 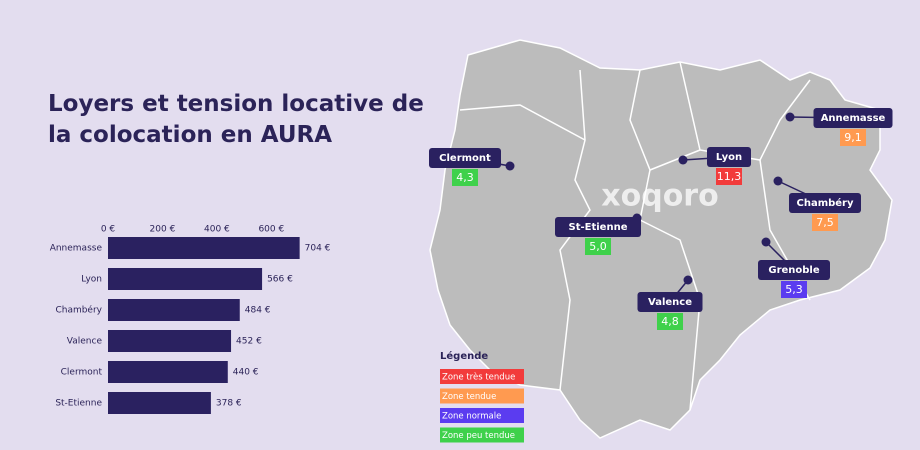 I want to click on legend-label: Zone normale, so click(x=471, y=417).